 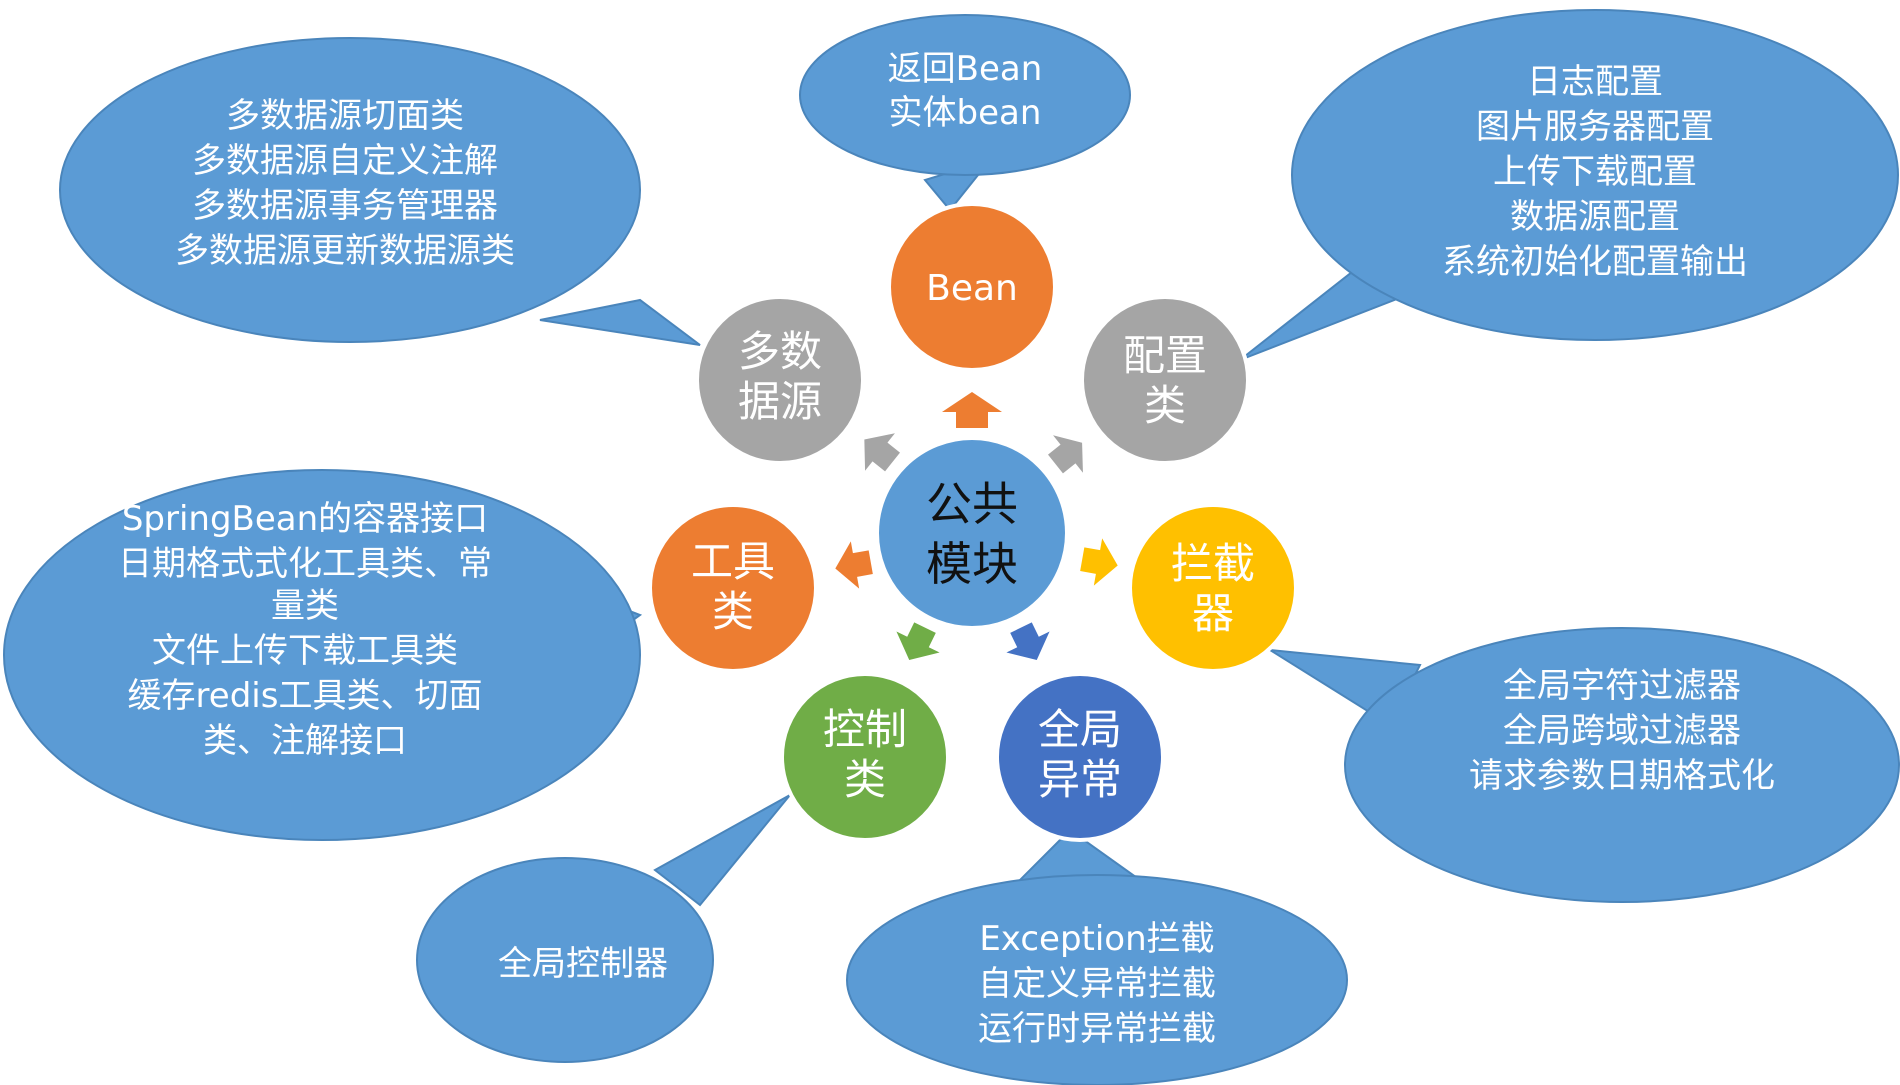 I want to click on arrow-to-config, so click(x=1065, y=454).